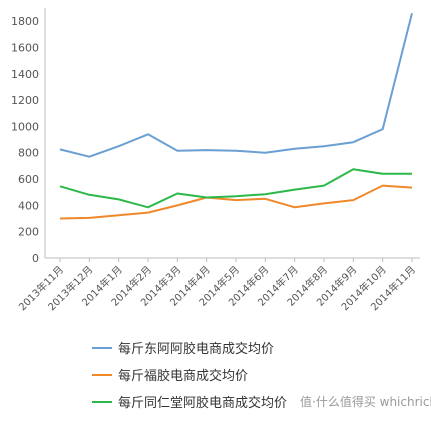  I want to click on legend-label-3: 每斤同仁堂阿胶电商成交均价, so click(202, 403).